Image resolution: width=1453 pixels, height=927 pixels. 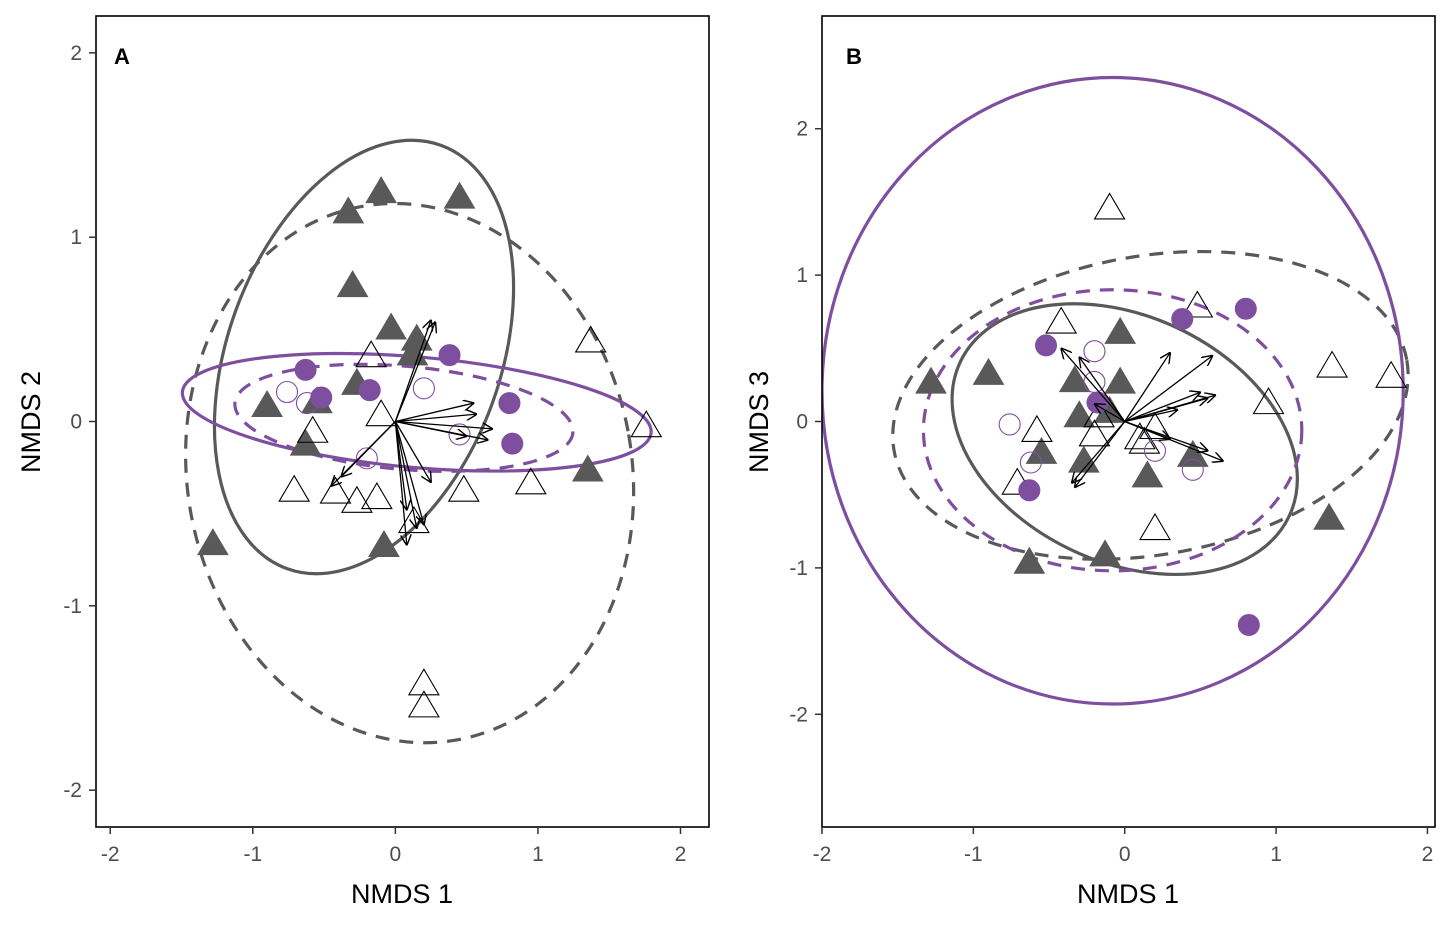 What do you see at coordinates (76, 53) in the screenshot?
I see `y-tick-label: 2` at bounding box center [76, 53].